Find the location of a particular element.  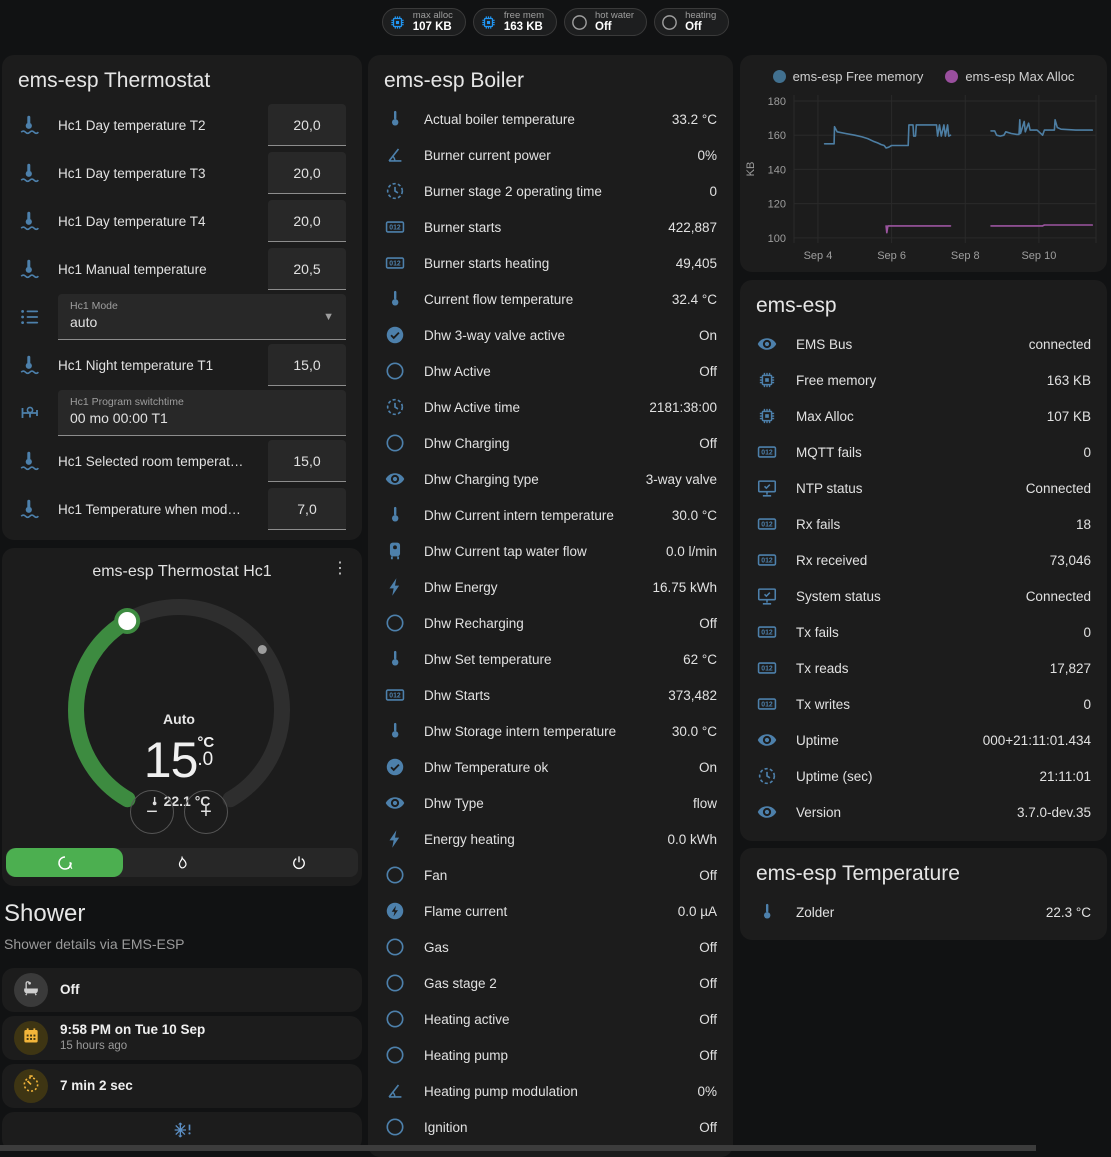

frost-card is located at coordinates (182, 1131).